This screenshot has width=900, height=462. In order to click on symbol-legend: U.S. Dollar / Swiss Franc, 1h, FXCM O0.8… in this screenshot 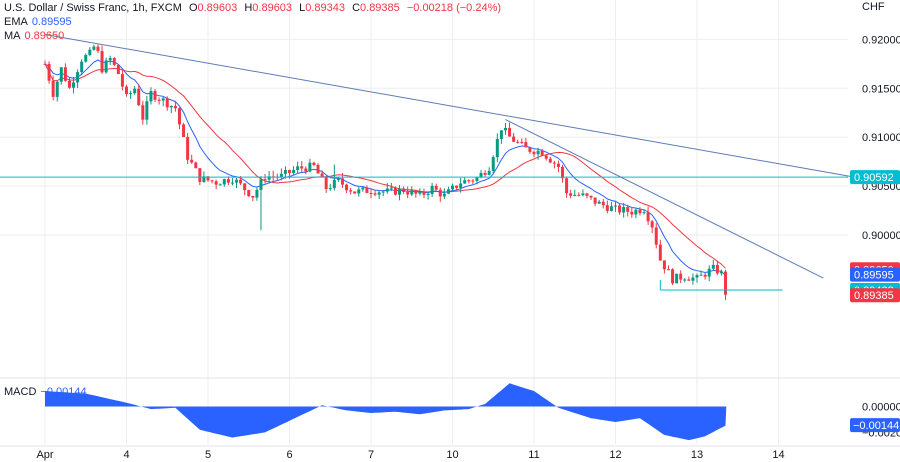, I will do `click(252, 8)`.